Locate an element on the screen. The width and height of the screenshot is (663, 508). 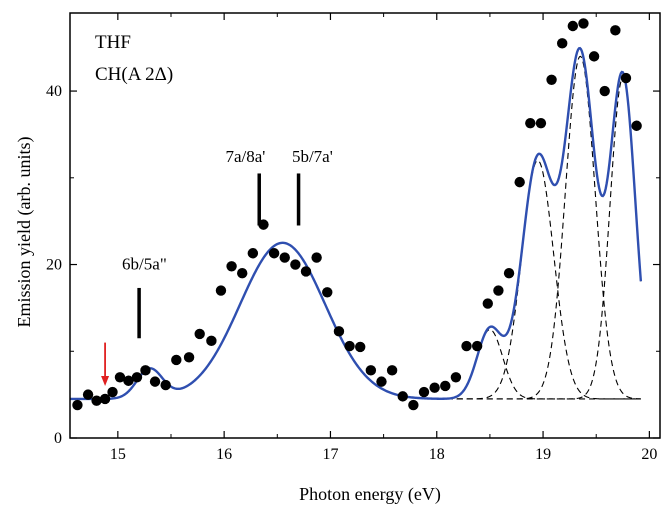
x-tick-label: 17 is located at coordinates (330, 454).